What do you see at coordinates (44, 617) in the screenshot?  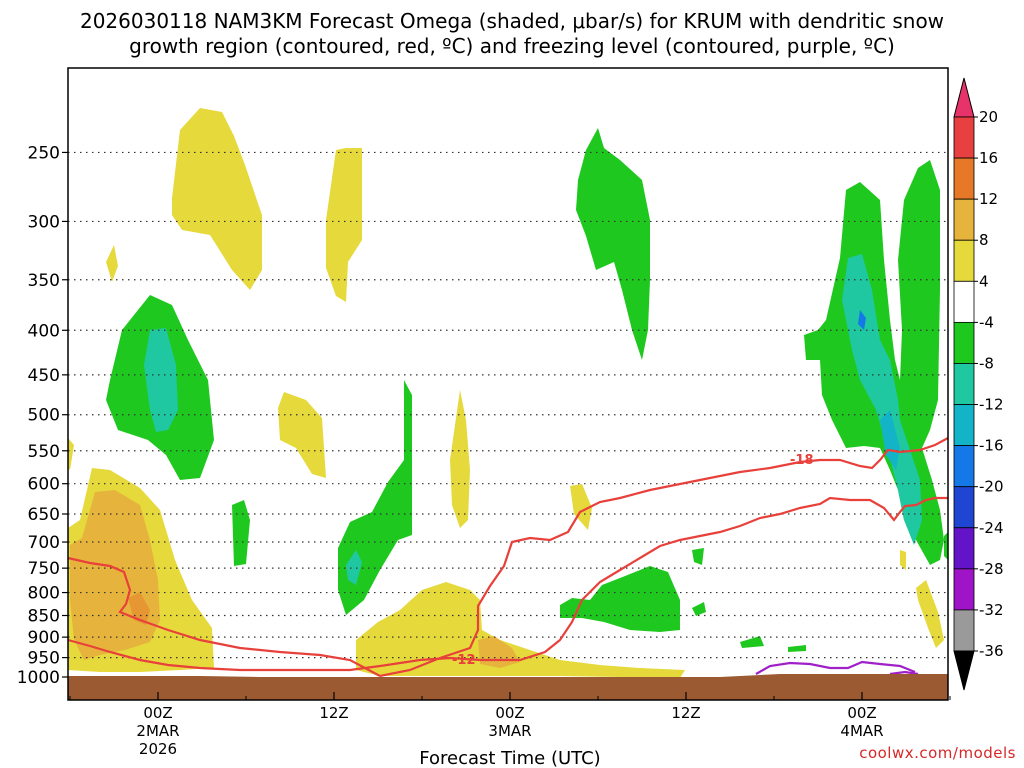 I see `y-tick-label-850: 850` at bounding box center [44, 617].